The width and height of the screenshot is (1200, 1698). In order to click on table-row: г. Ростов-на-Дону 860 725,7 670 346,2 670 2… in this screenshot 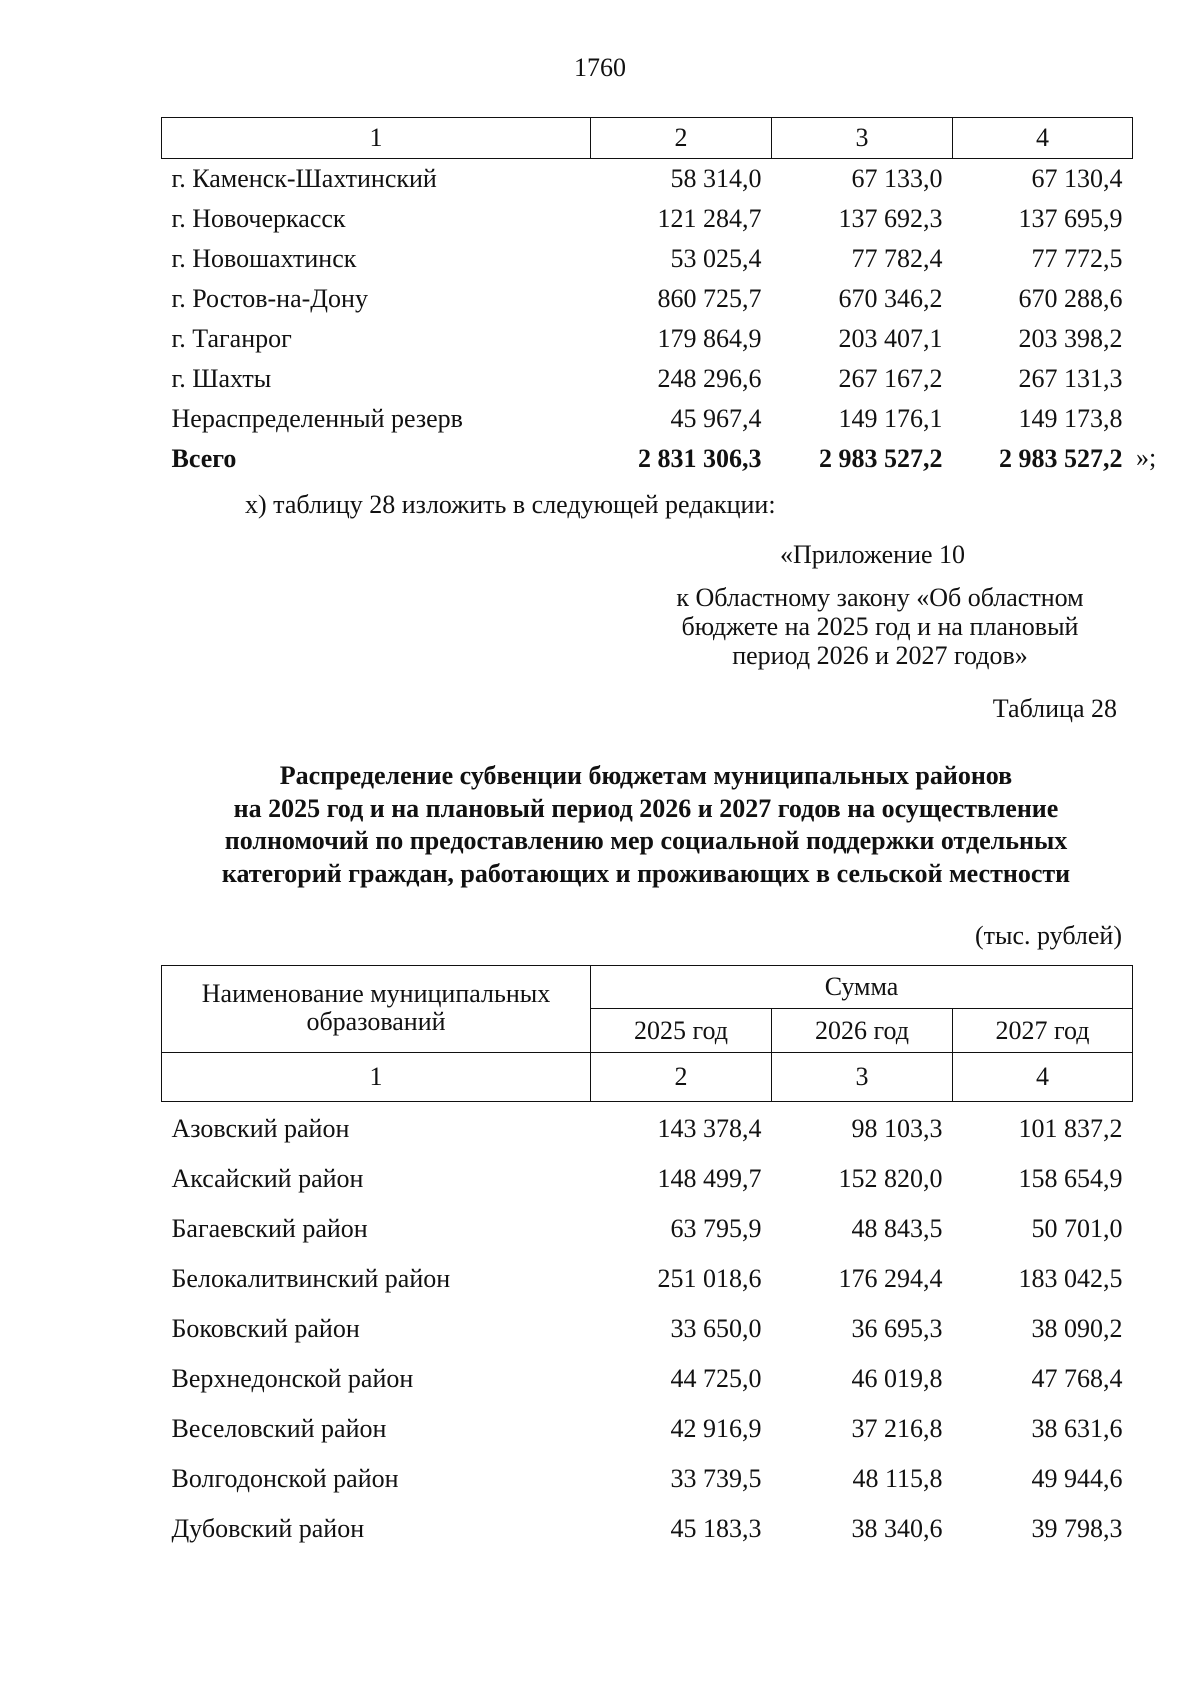, I will do `click(647, 299)`.